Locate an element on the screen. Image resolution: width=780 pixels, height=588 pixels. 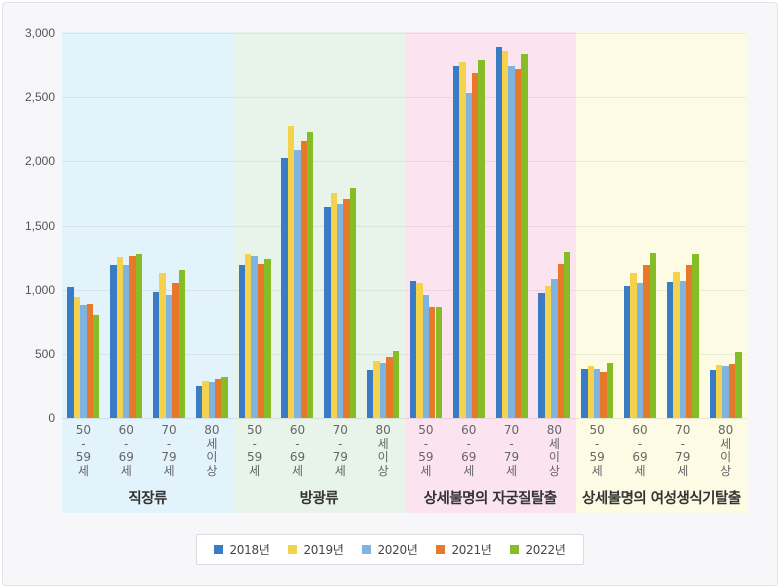
chart-legend: 2018년 2019년 2020년 2021년 2022년 is located at coordinates (390, 549).